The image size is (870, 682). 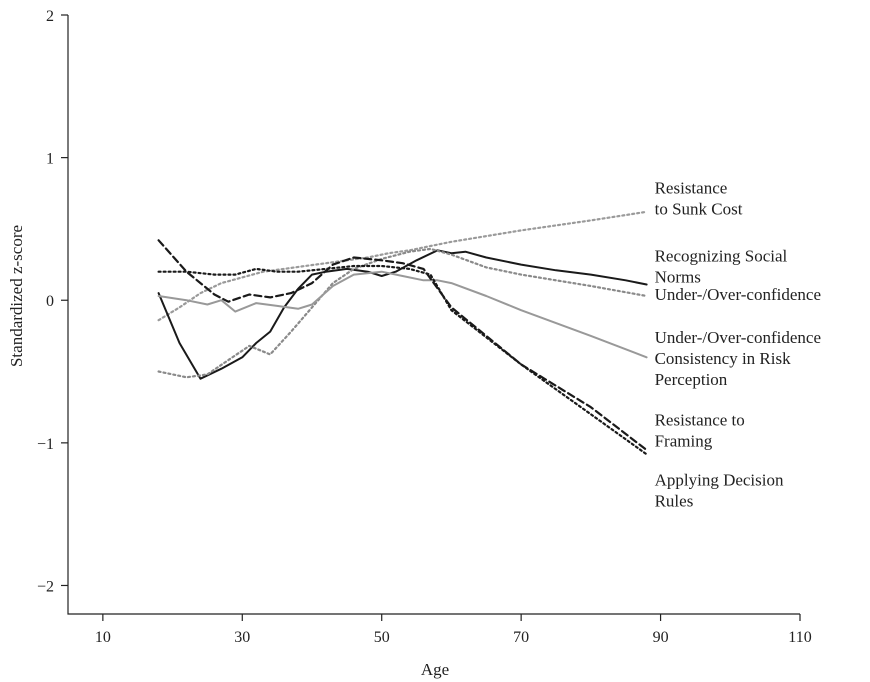 I want to click on series-label-resistance-to-framing: Resistance to, so click(x=700, y=420).